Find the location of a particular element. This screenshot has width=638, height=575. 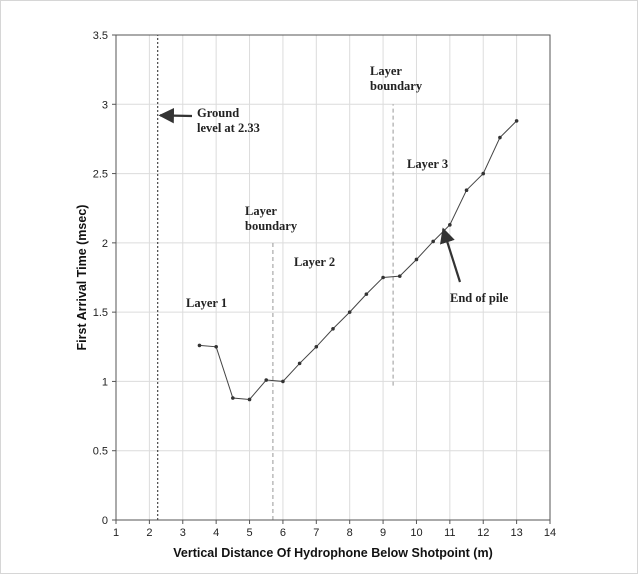

x-tick-label: 12 is located at coordinates (483, 533).